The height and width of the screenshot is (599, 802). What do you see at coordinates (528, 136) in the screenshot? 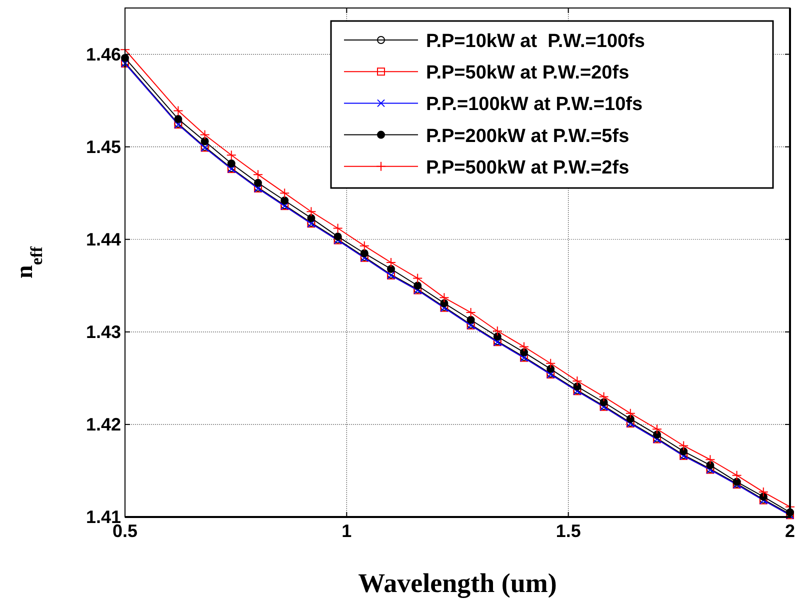
I see `legend-label: P.P=200kW at P.W.=5fs` at bounding box center [528, 136].